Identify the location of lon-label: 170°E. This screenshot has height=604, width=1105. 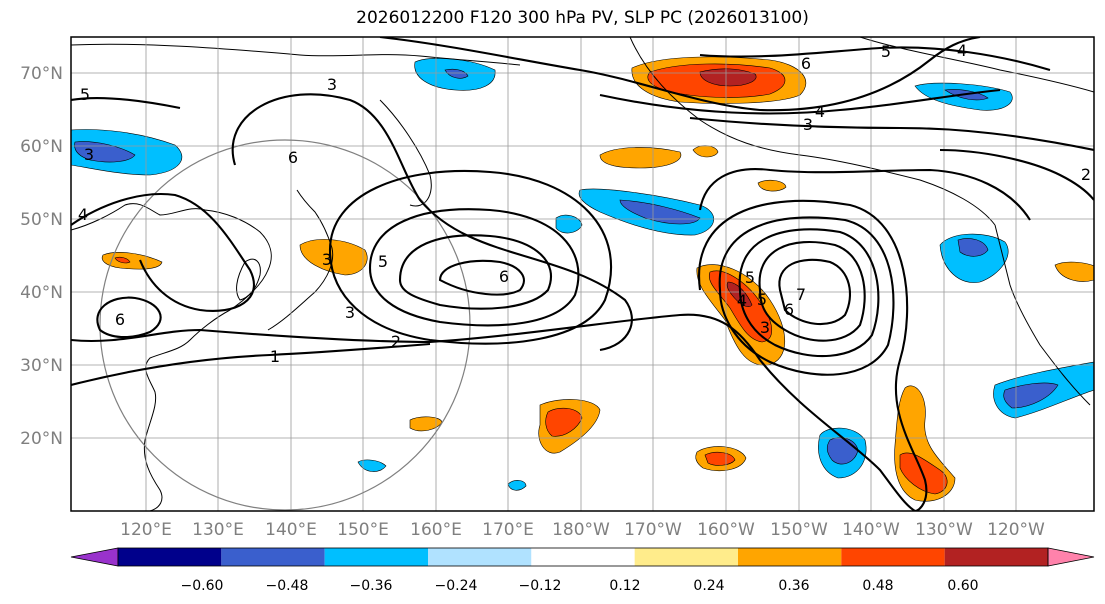
(508, 530).